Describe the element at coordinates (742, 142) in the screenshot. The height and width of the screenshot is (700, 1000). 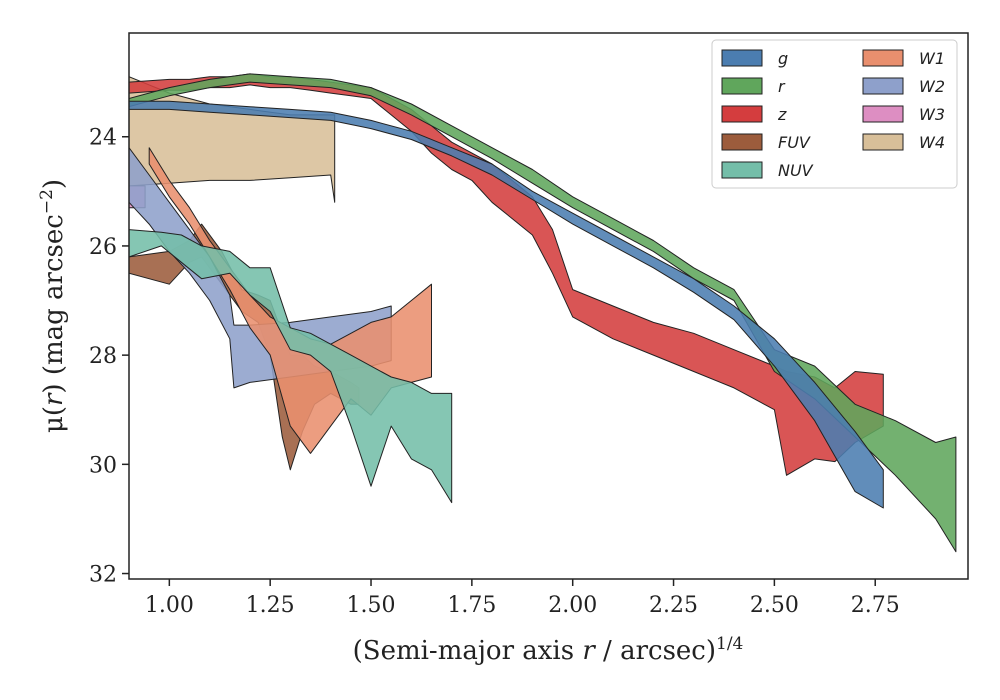
I see `legend-swatch-fuv` at that location.